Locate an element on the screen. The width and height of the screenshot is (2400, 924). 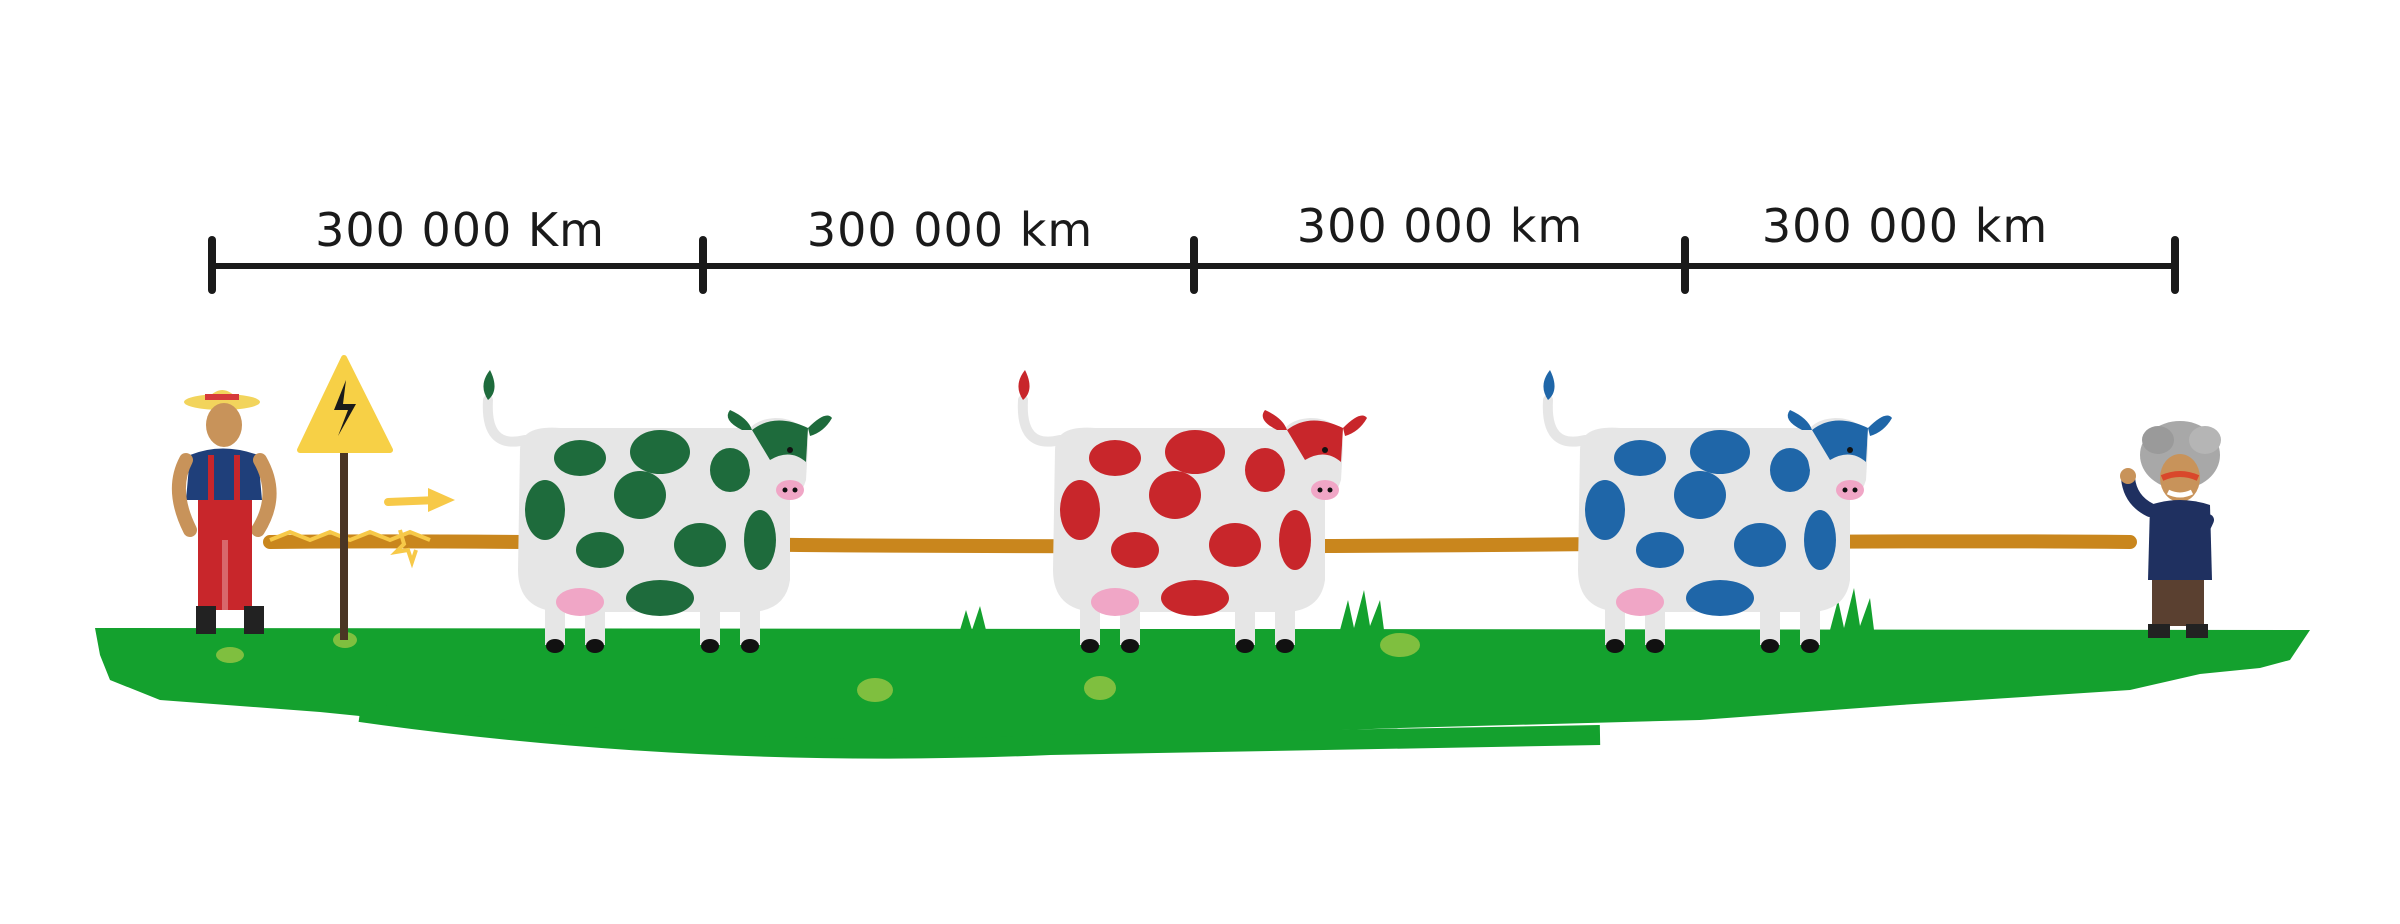
arrow-right-icon is located at coordinates (419, 528).